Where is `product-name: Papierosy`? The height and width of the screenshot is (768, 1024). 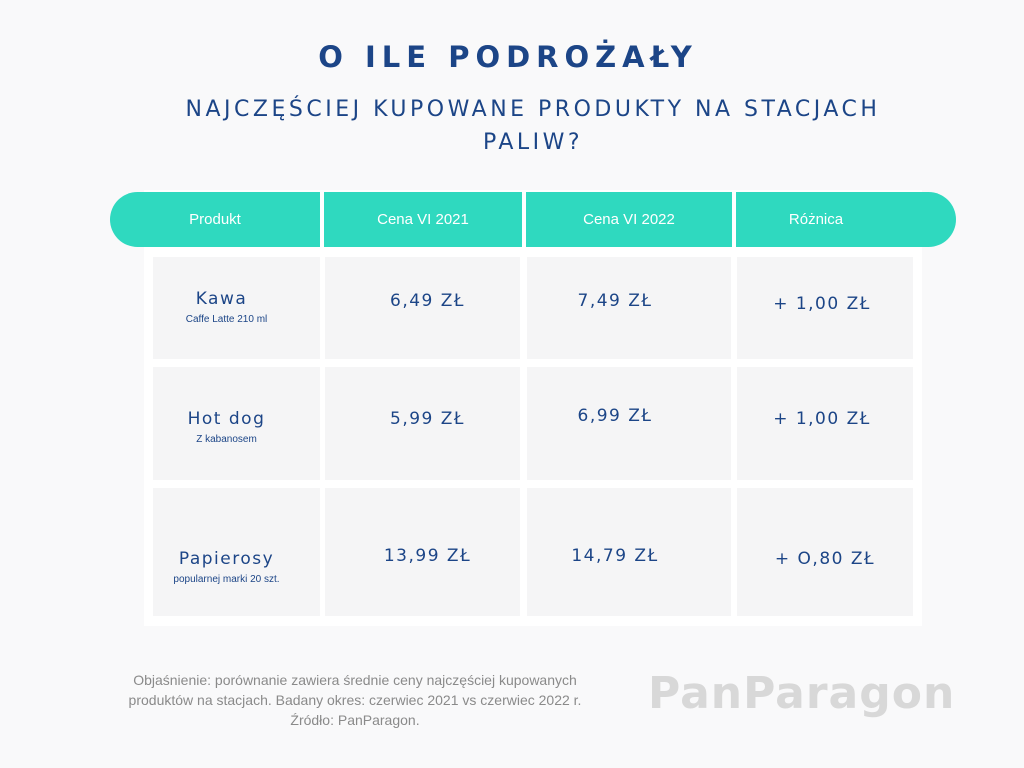 product-name: Papierosy is located at coordinates (226, 559).